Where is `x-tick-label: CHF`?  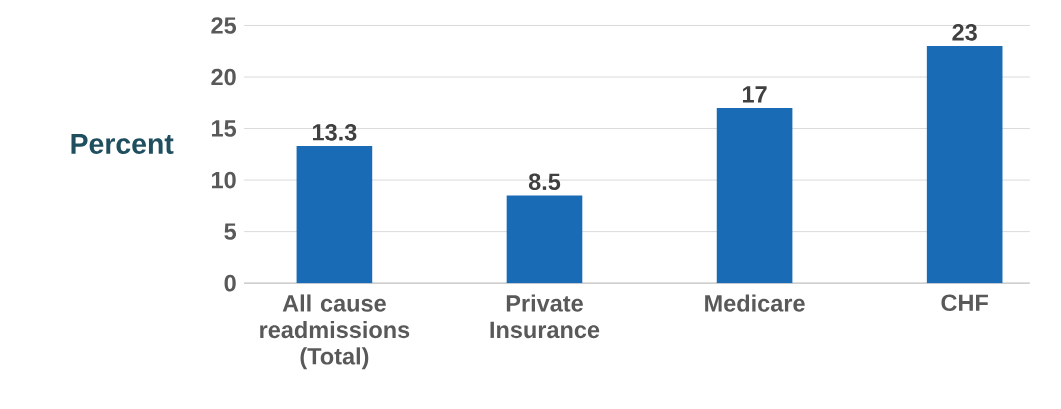
x-tick-label: CHF is located at coordinates (964, 303).